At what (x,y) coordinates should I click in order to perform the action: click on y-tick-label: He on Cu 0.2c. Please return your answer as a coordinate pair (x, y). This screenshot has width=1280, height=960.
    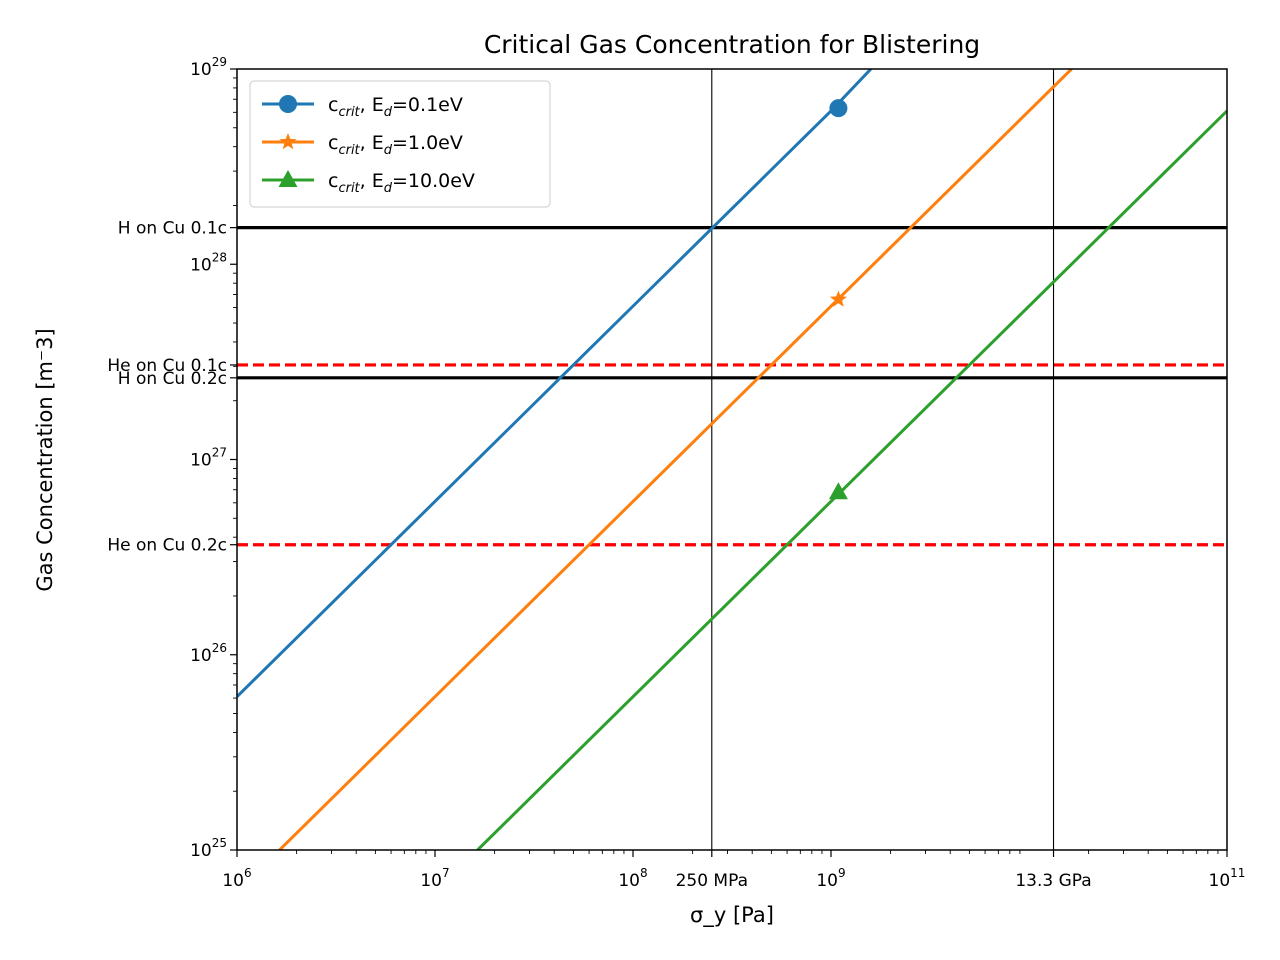
    Looking at the image, I should click on (167, 546).